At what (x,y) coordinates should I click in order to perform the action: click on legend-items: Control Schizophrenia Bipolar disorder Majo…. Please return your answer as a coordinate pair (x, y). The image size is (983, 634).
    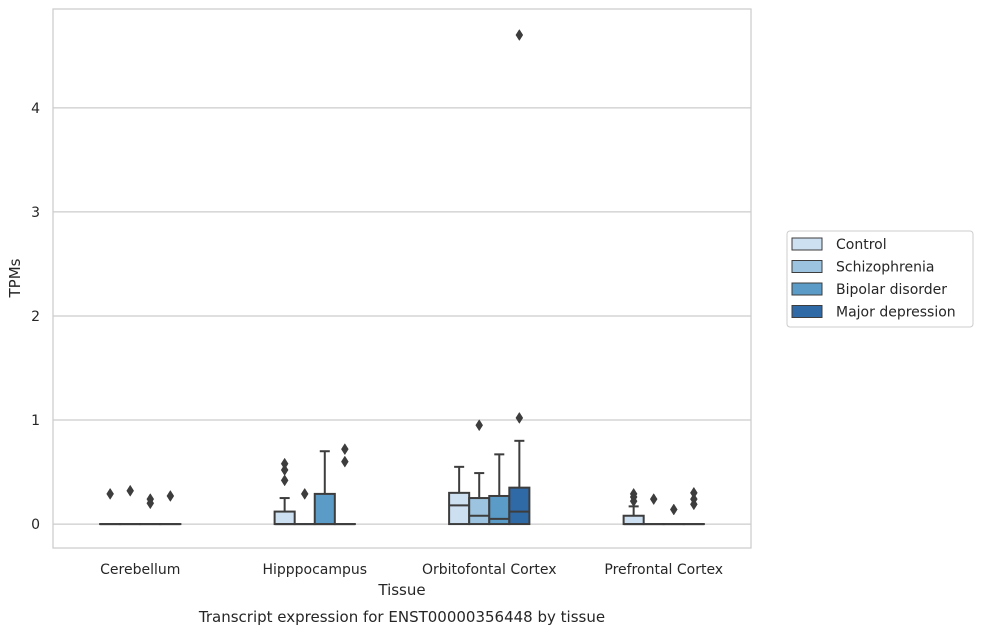
    Looking at the image, I should click on (873, 279).